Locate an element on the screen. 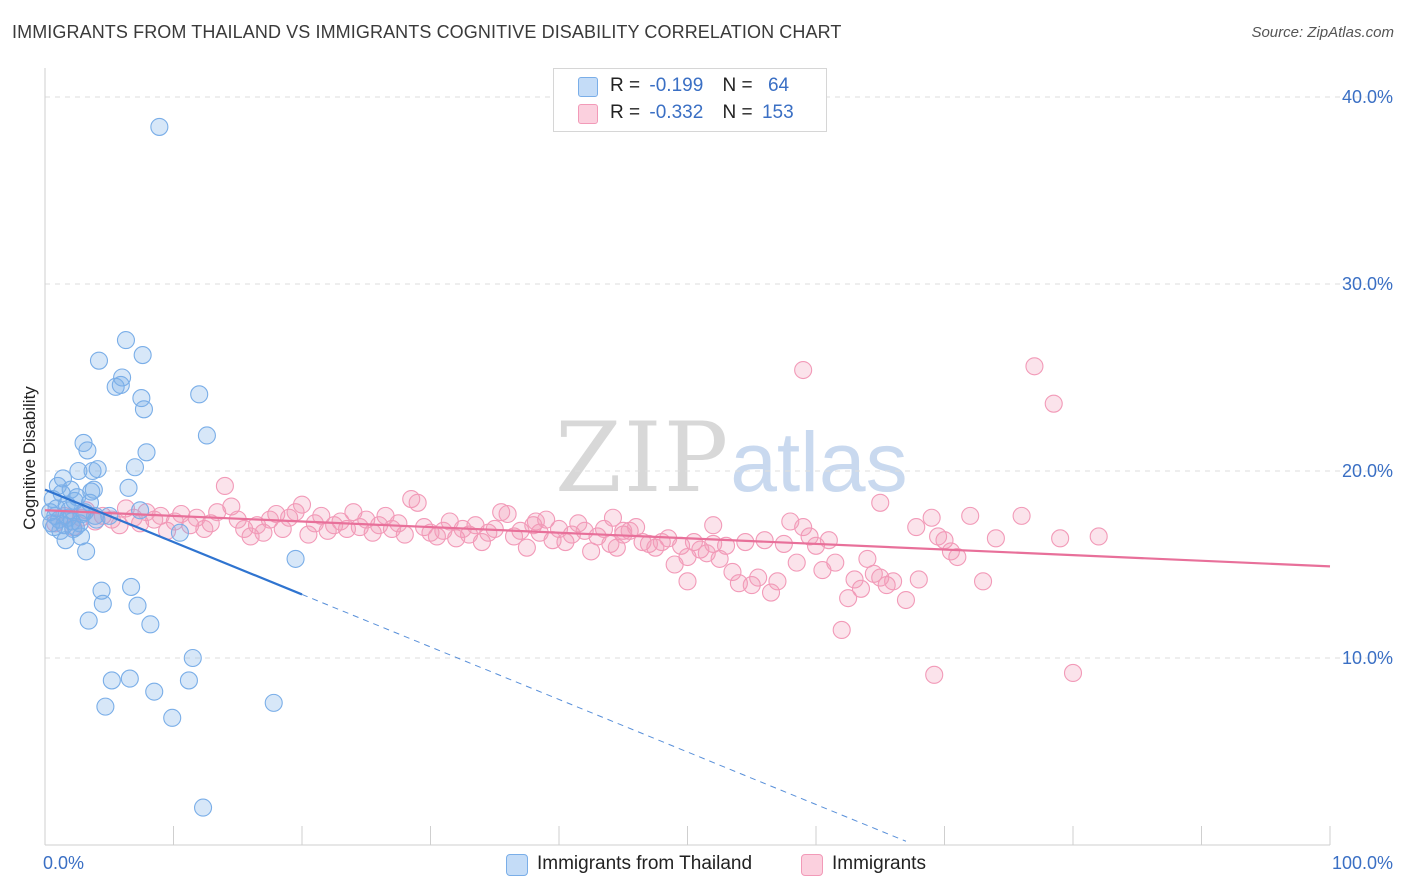 This screenshot has height=892, width=1406. watermark: ZIPatlas is located at coordinates (731, 458).